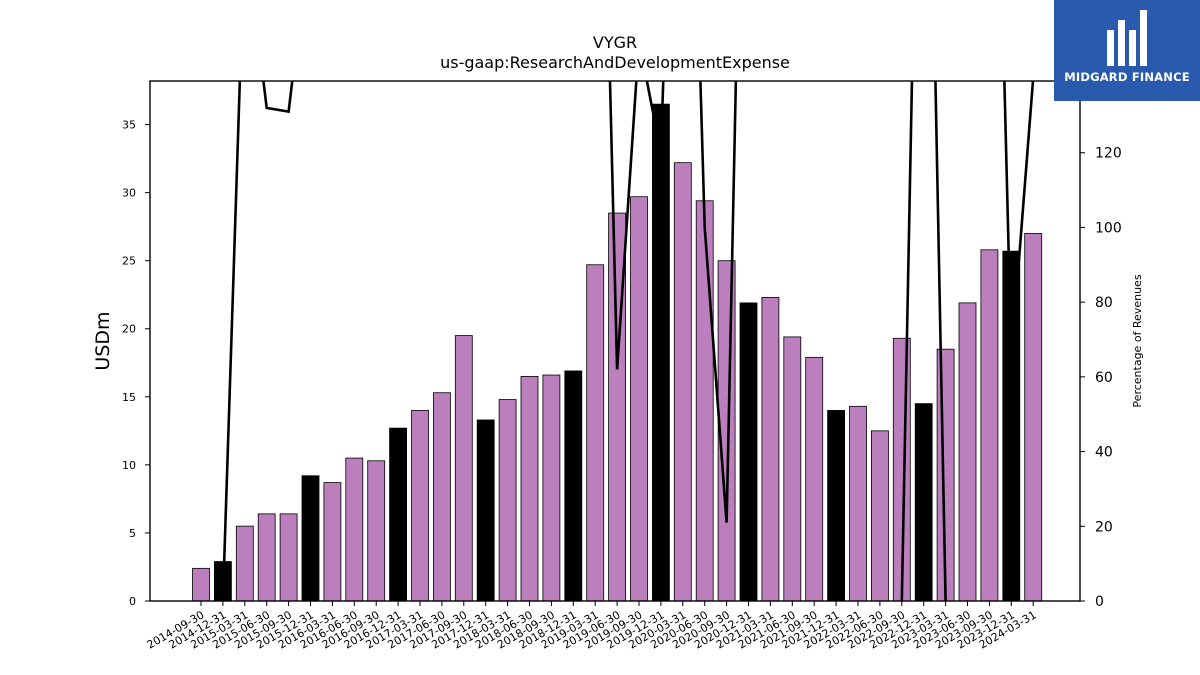 The width and height of the screenshot is (1200, 675). Describe the element at coordinates (129, 125) in the screenshot. I see `y-tick-label: 35` at that location.